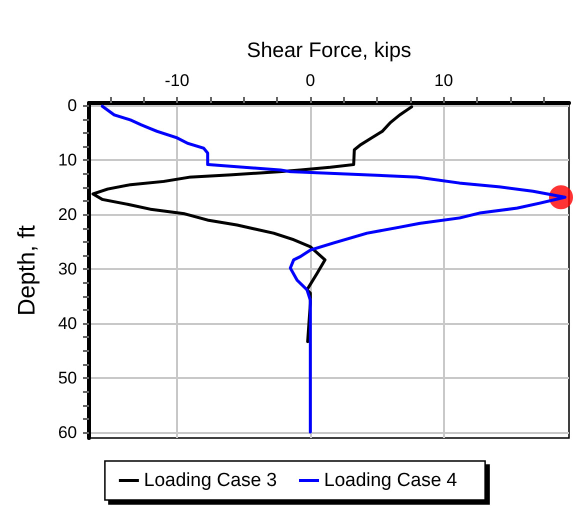  Describe the element at coordinates (67, 214) in the screenshot. I see `y-tick-label: 20` at that location.